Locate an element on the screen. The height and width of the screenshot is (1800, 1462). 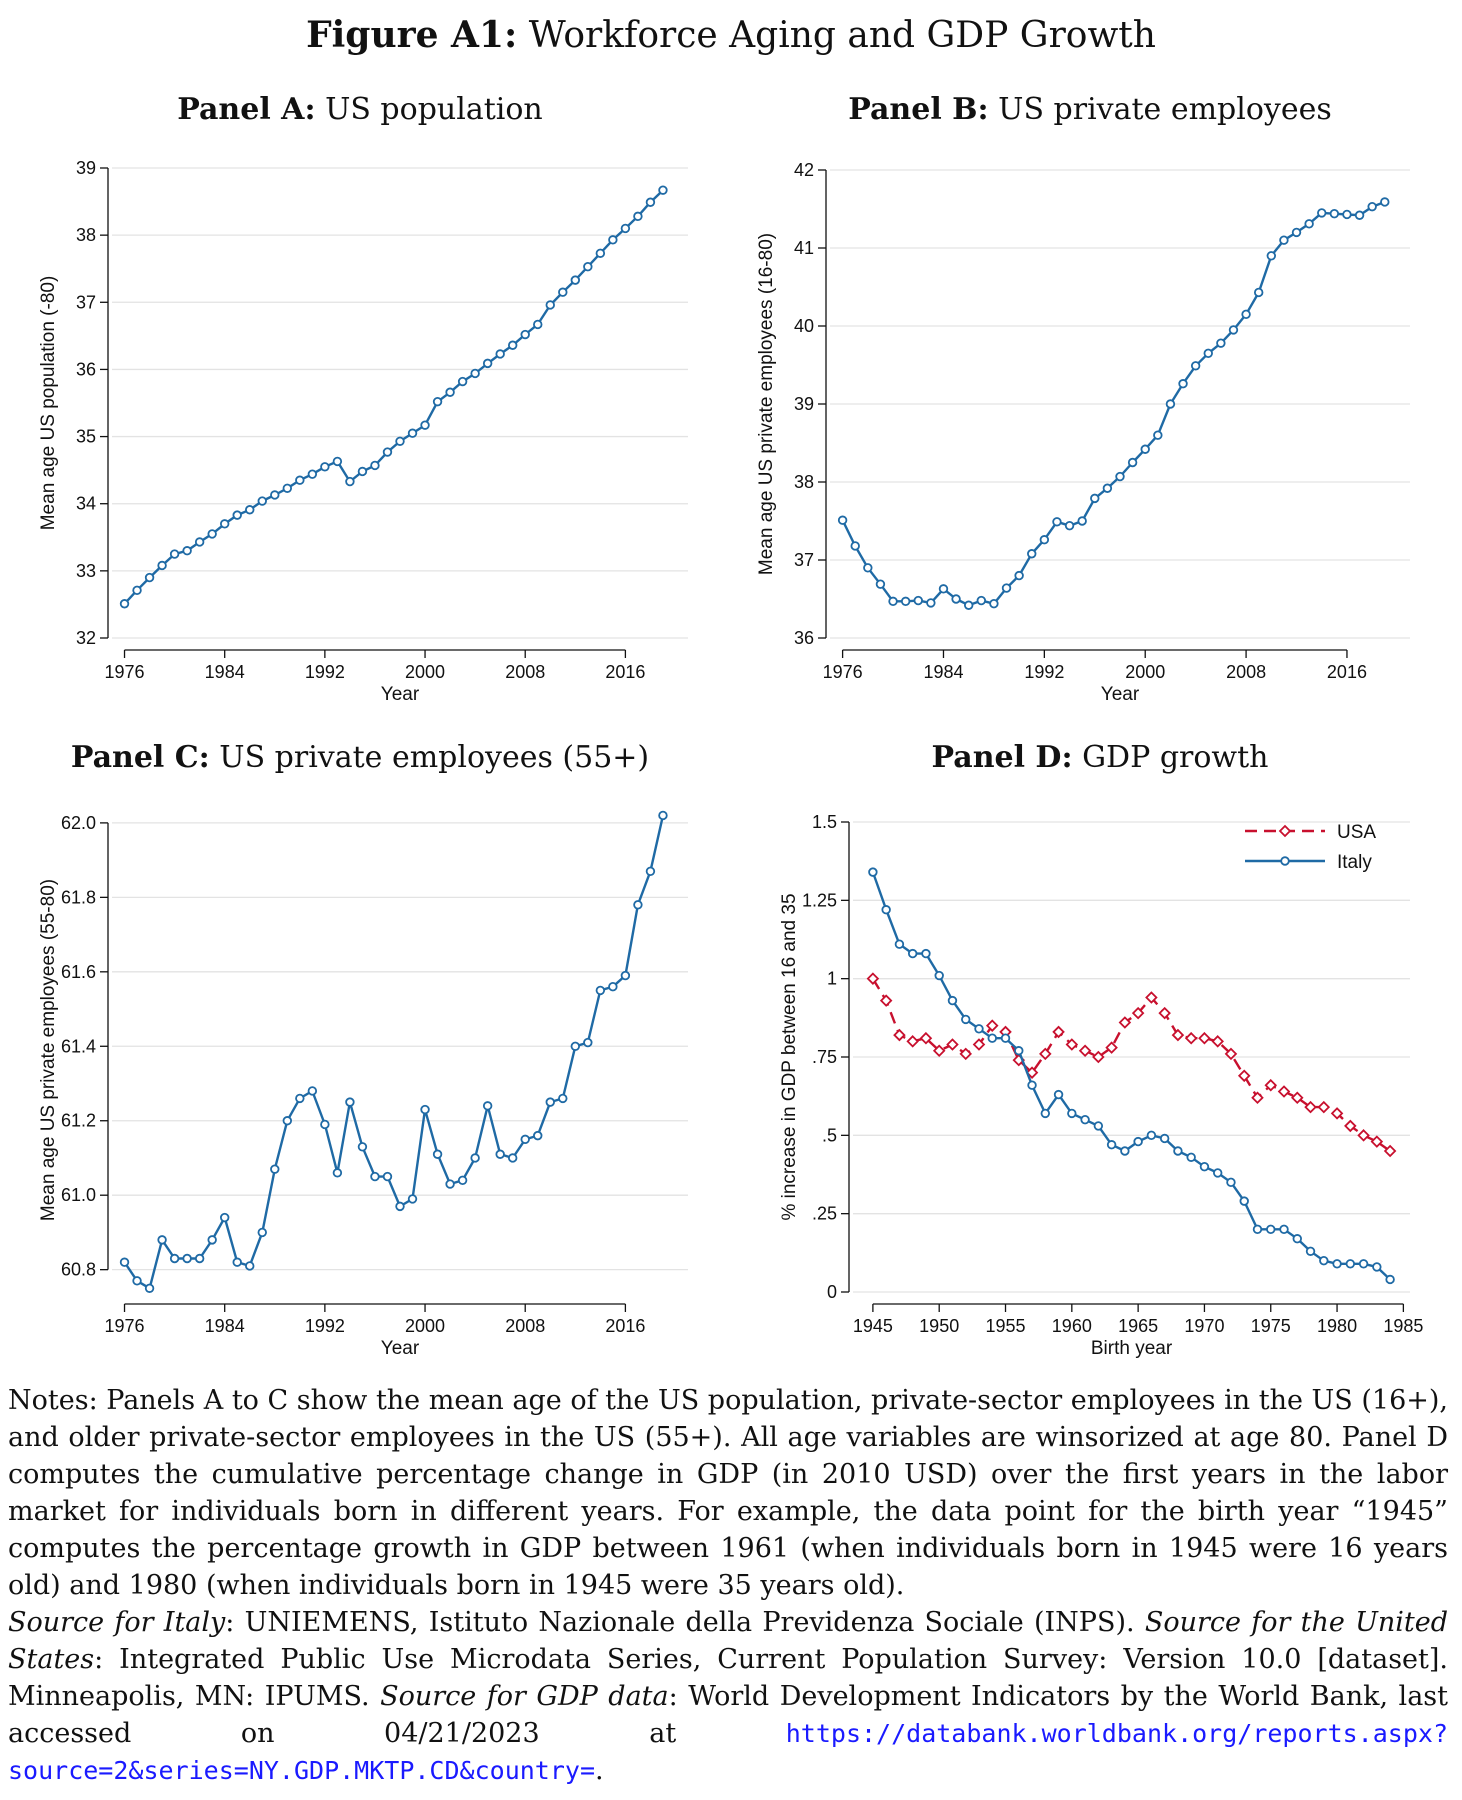
x-tick-label: 1984 is located at coordinates (225, 672).